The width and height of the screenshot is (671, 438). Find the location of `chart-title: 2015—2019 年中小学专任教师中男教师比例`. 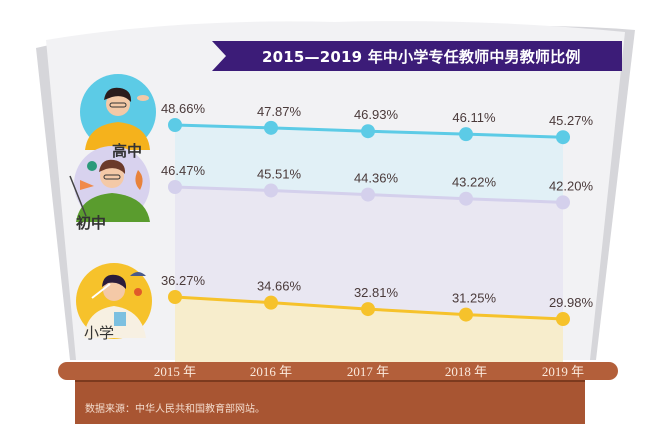

chart-title: 2015—2019 年中小学专任教师中男教师比例 is located at coordinates (421, 57).